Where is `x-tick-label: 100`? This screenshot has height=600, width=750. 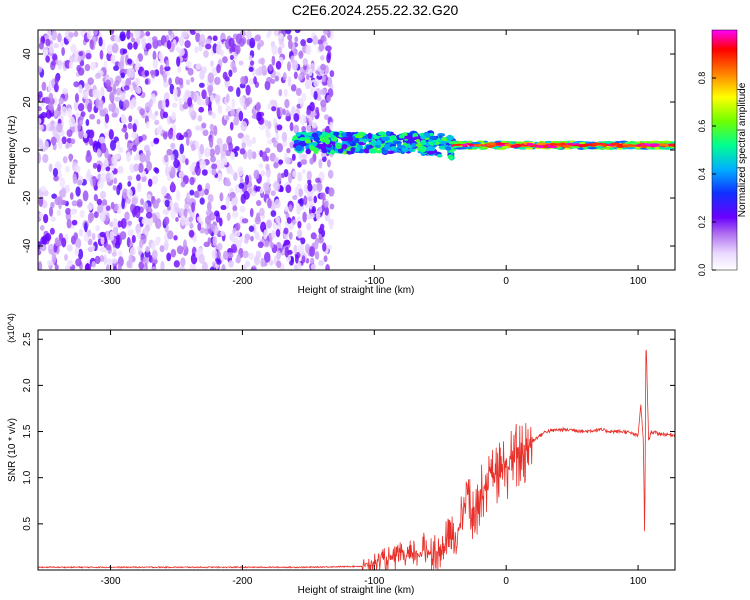
x-tick-label: 100 is located at coordinates (638, 281).